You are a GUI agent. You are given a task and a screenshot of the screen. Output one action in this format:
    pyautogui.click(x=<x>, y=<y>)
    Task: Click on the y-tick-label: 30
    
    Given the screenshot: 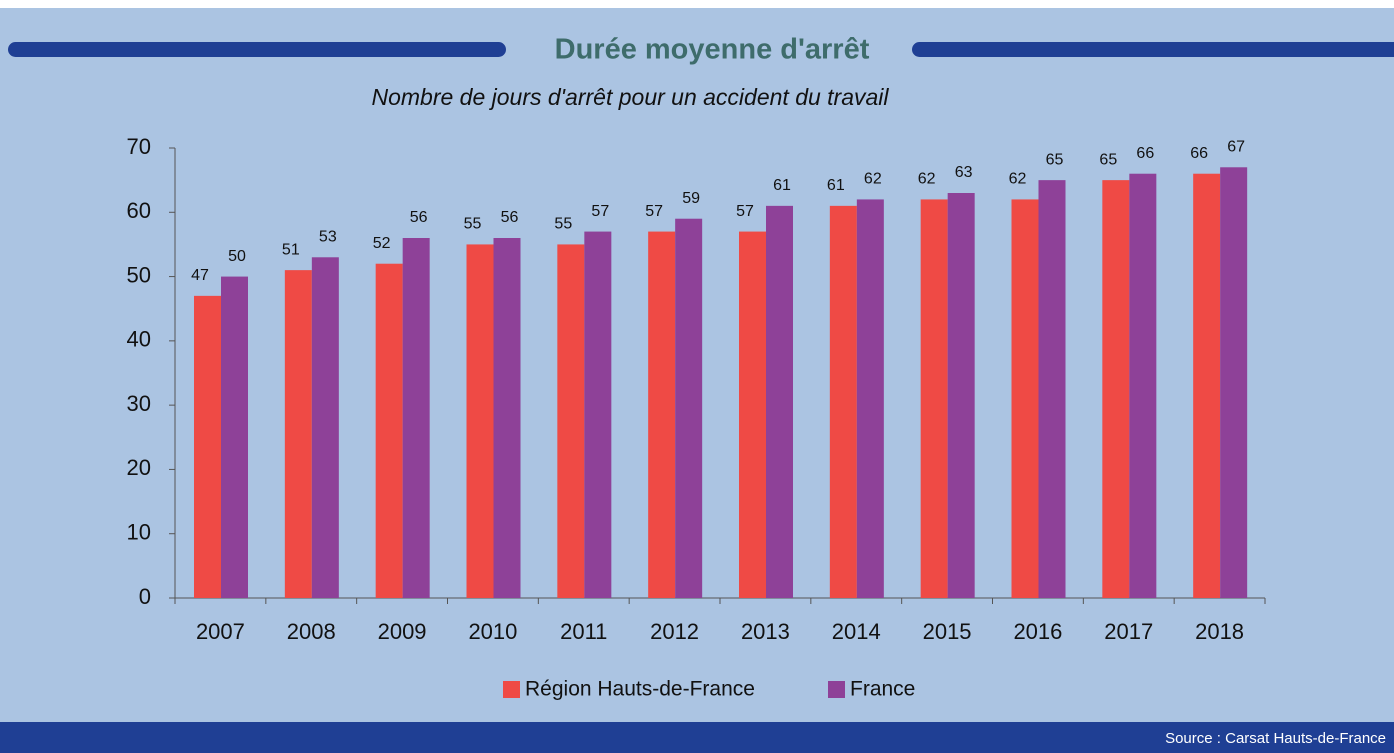 What is the action you would take?
    pyautogui.click(x=139, y=403)
    